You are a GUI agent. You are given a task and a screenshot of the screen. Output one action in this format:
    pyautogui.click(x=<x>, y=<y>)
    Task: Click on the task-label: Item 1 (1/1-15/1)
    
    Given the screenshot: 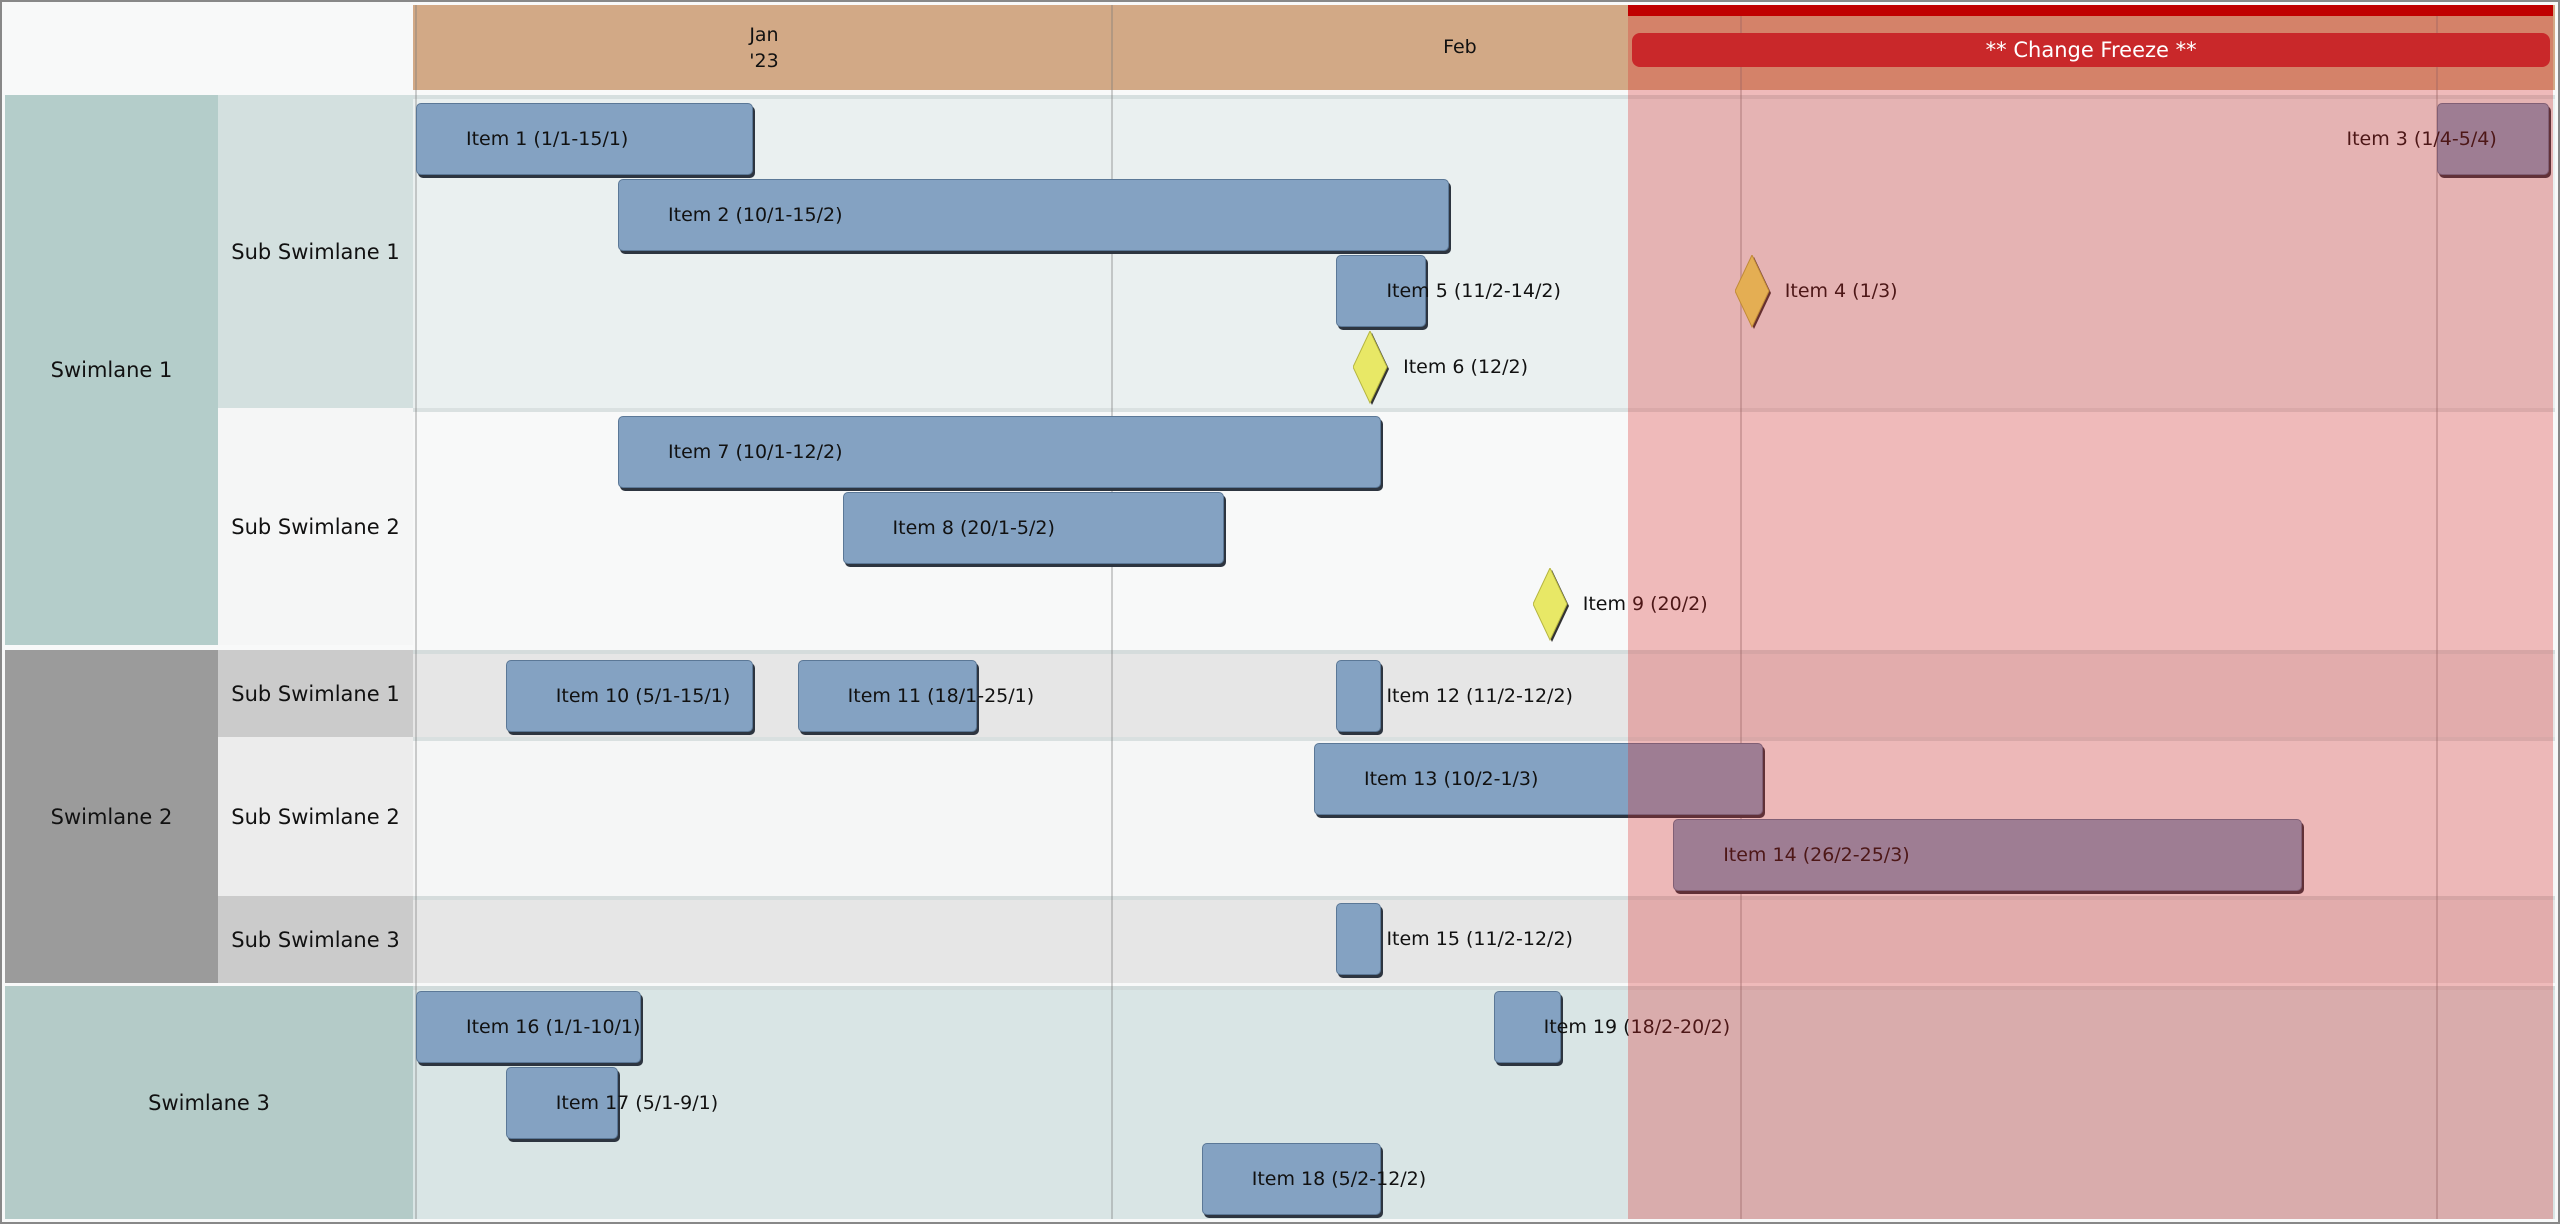 What is the action you would take?
    pyautogui.click(x=547, y=139)
    